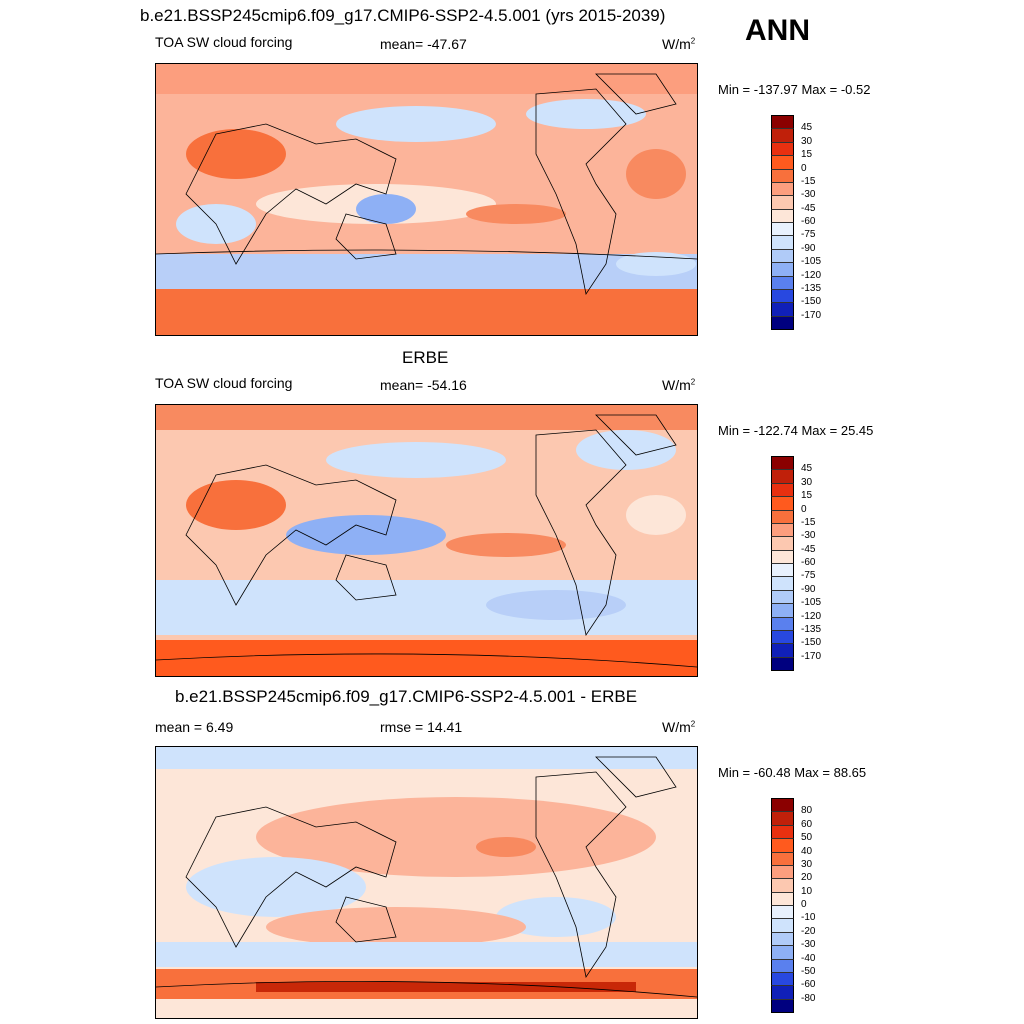  I want to click on colorbar-tick-label: -80, so click(808, 998).